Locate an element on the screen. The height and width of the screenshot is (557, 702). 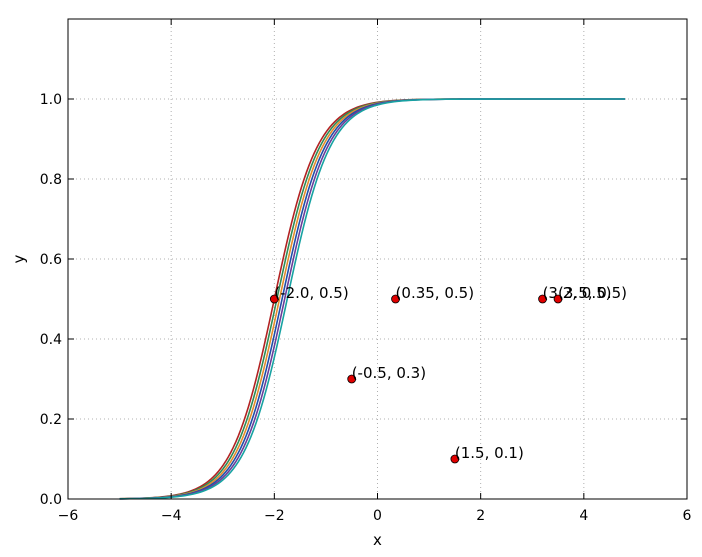
x-tick-label: 4 is located at coordinates (583, 516).